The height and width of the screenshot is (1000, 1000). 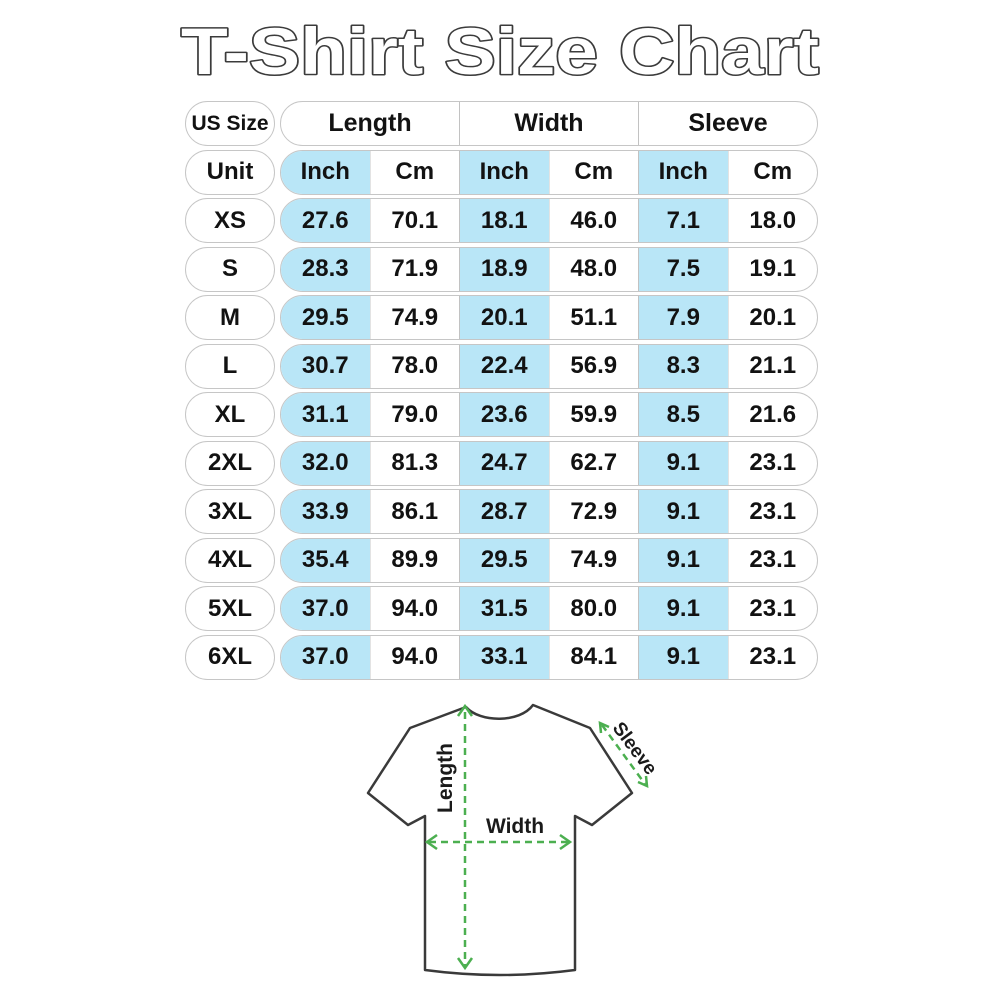 What do you see at coordinates (414, 657) in the screenshot?
I see `value-cell-length-cm: 94.0` at bounding box center [414, 657].